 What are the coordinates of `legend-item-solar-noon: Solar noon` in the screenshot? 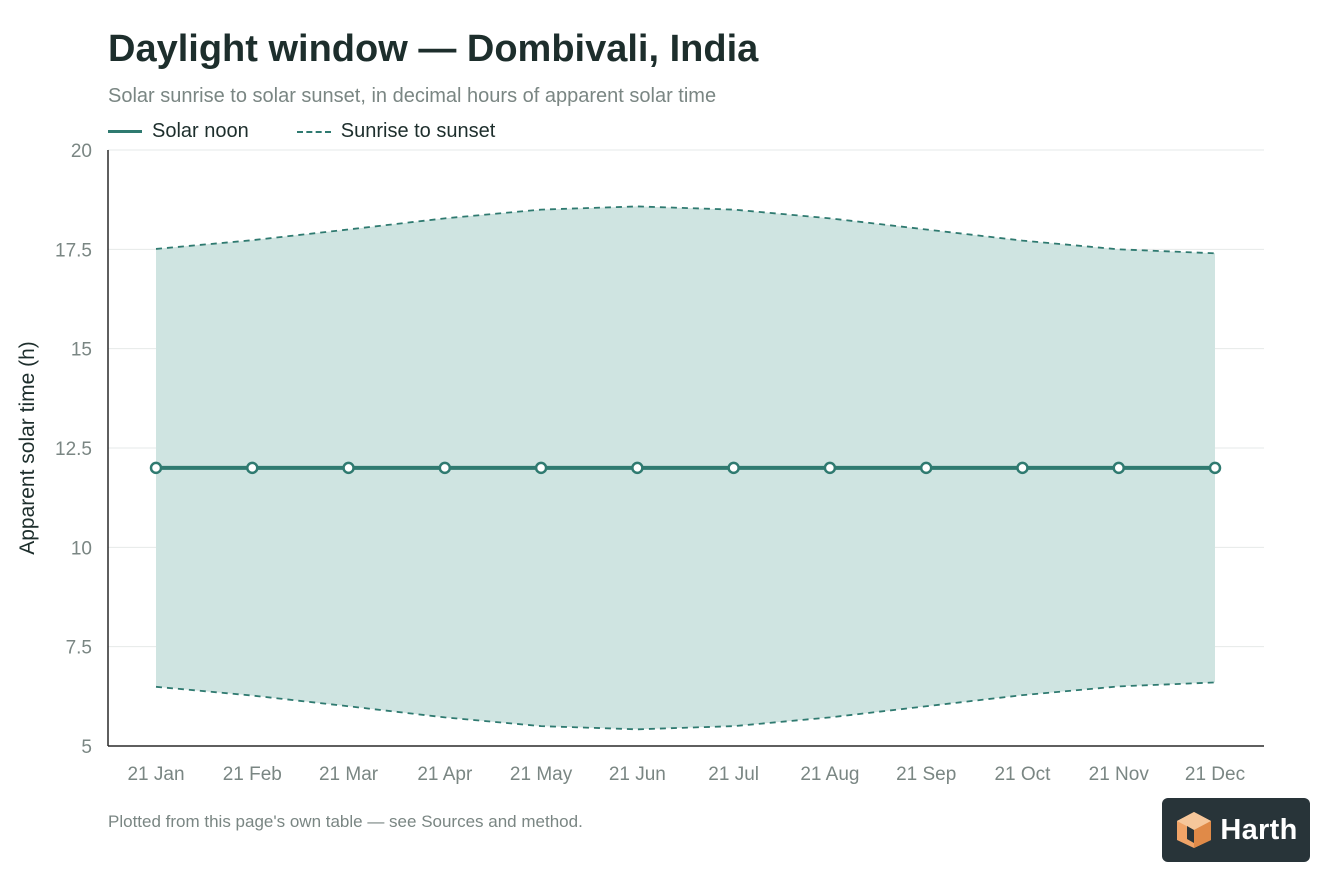 It's located at (178, 131).